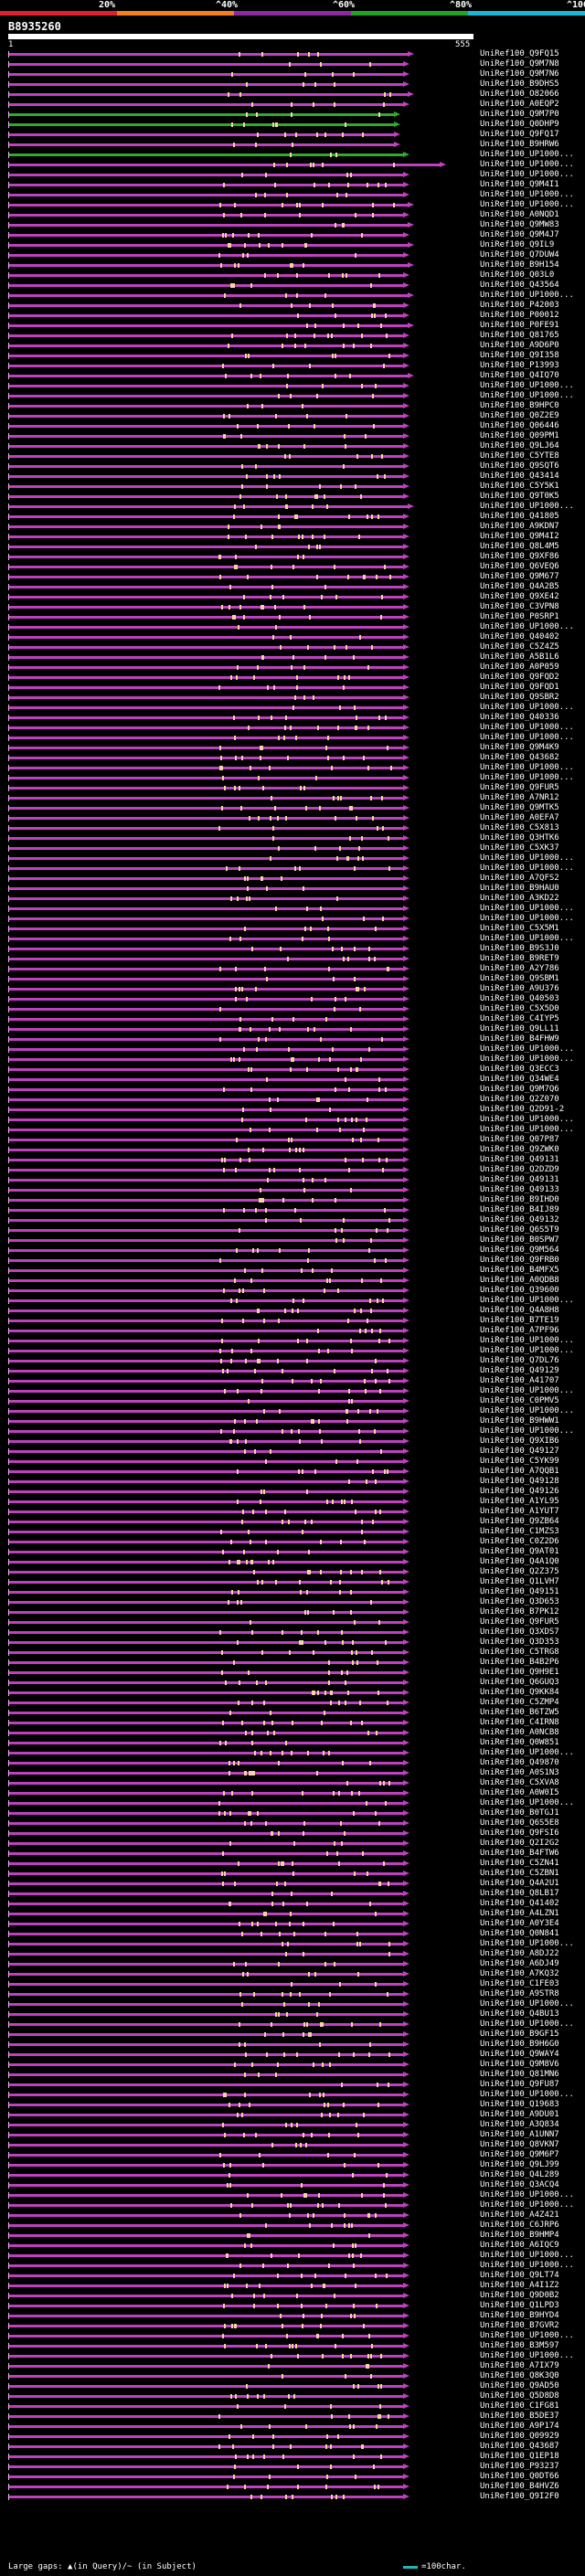  Describe the element at coordinates (519, 1501) in the screenshot. I see `hit-accession-link: UniRef100_A1YL95` at that location.